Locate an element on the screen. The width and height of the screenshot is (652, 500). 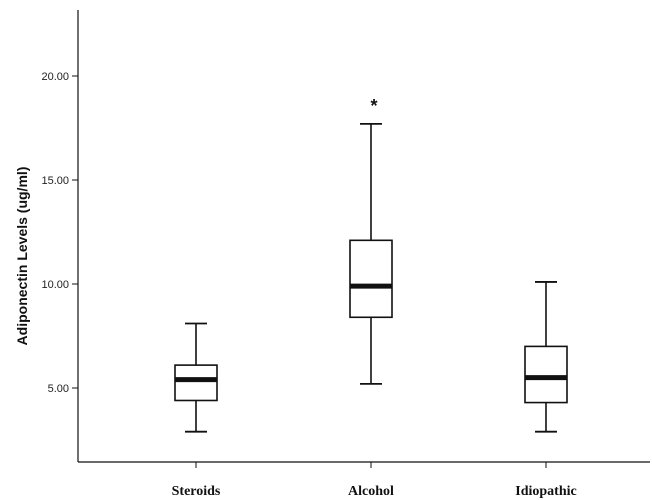
x-category-label: Steroids is located at coordinates (196, 491).